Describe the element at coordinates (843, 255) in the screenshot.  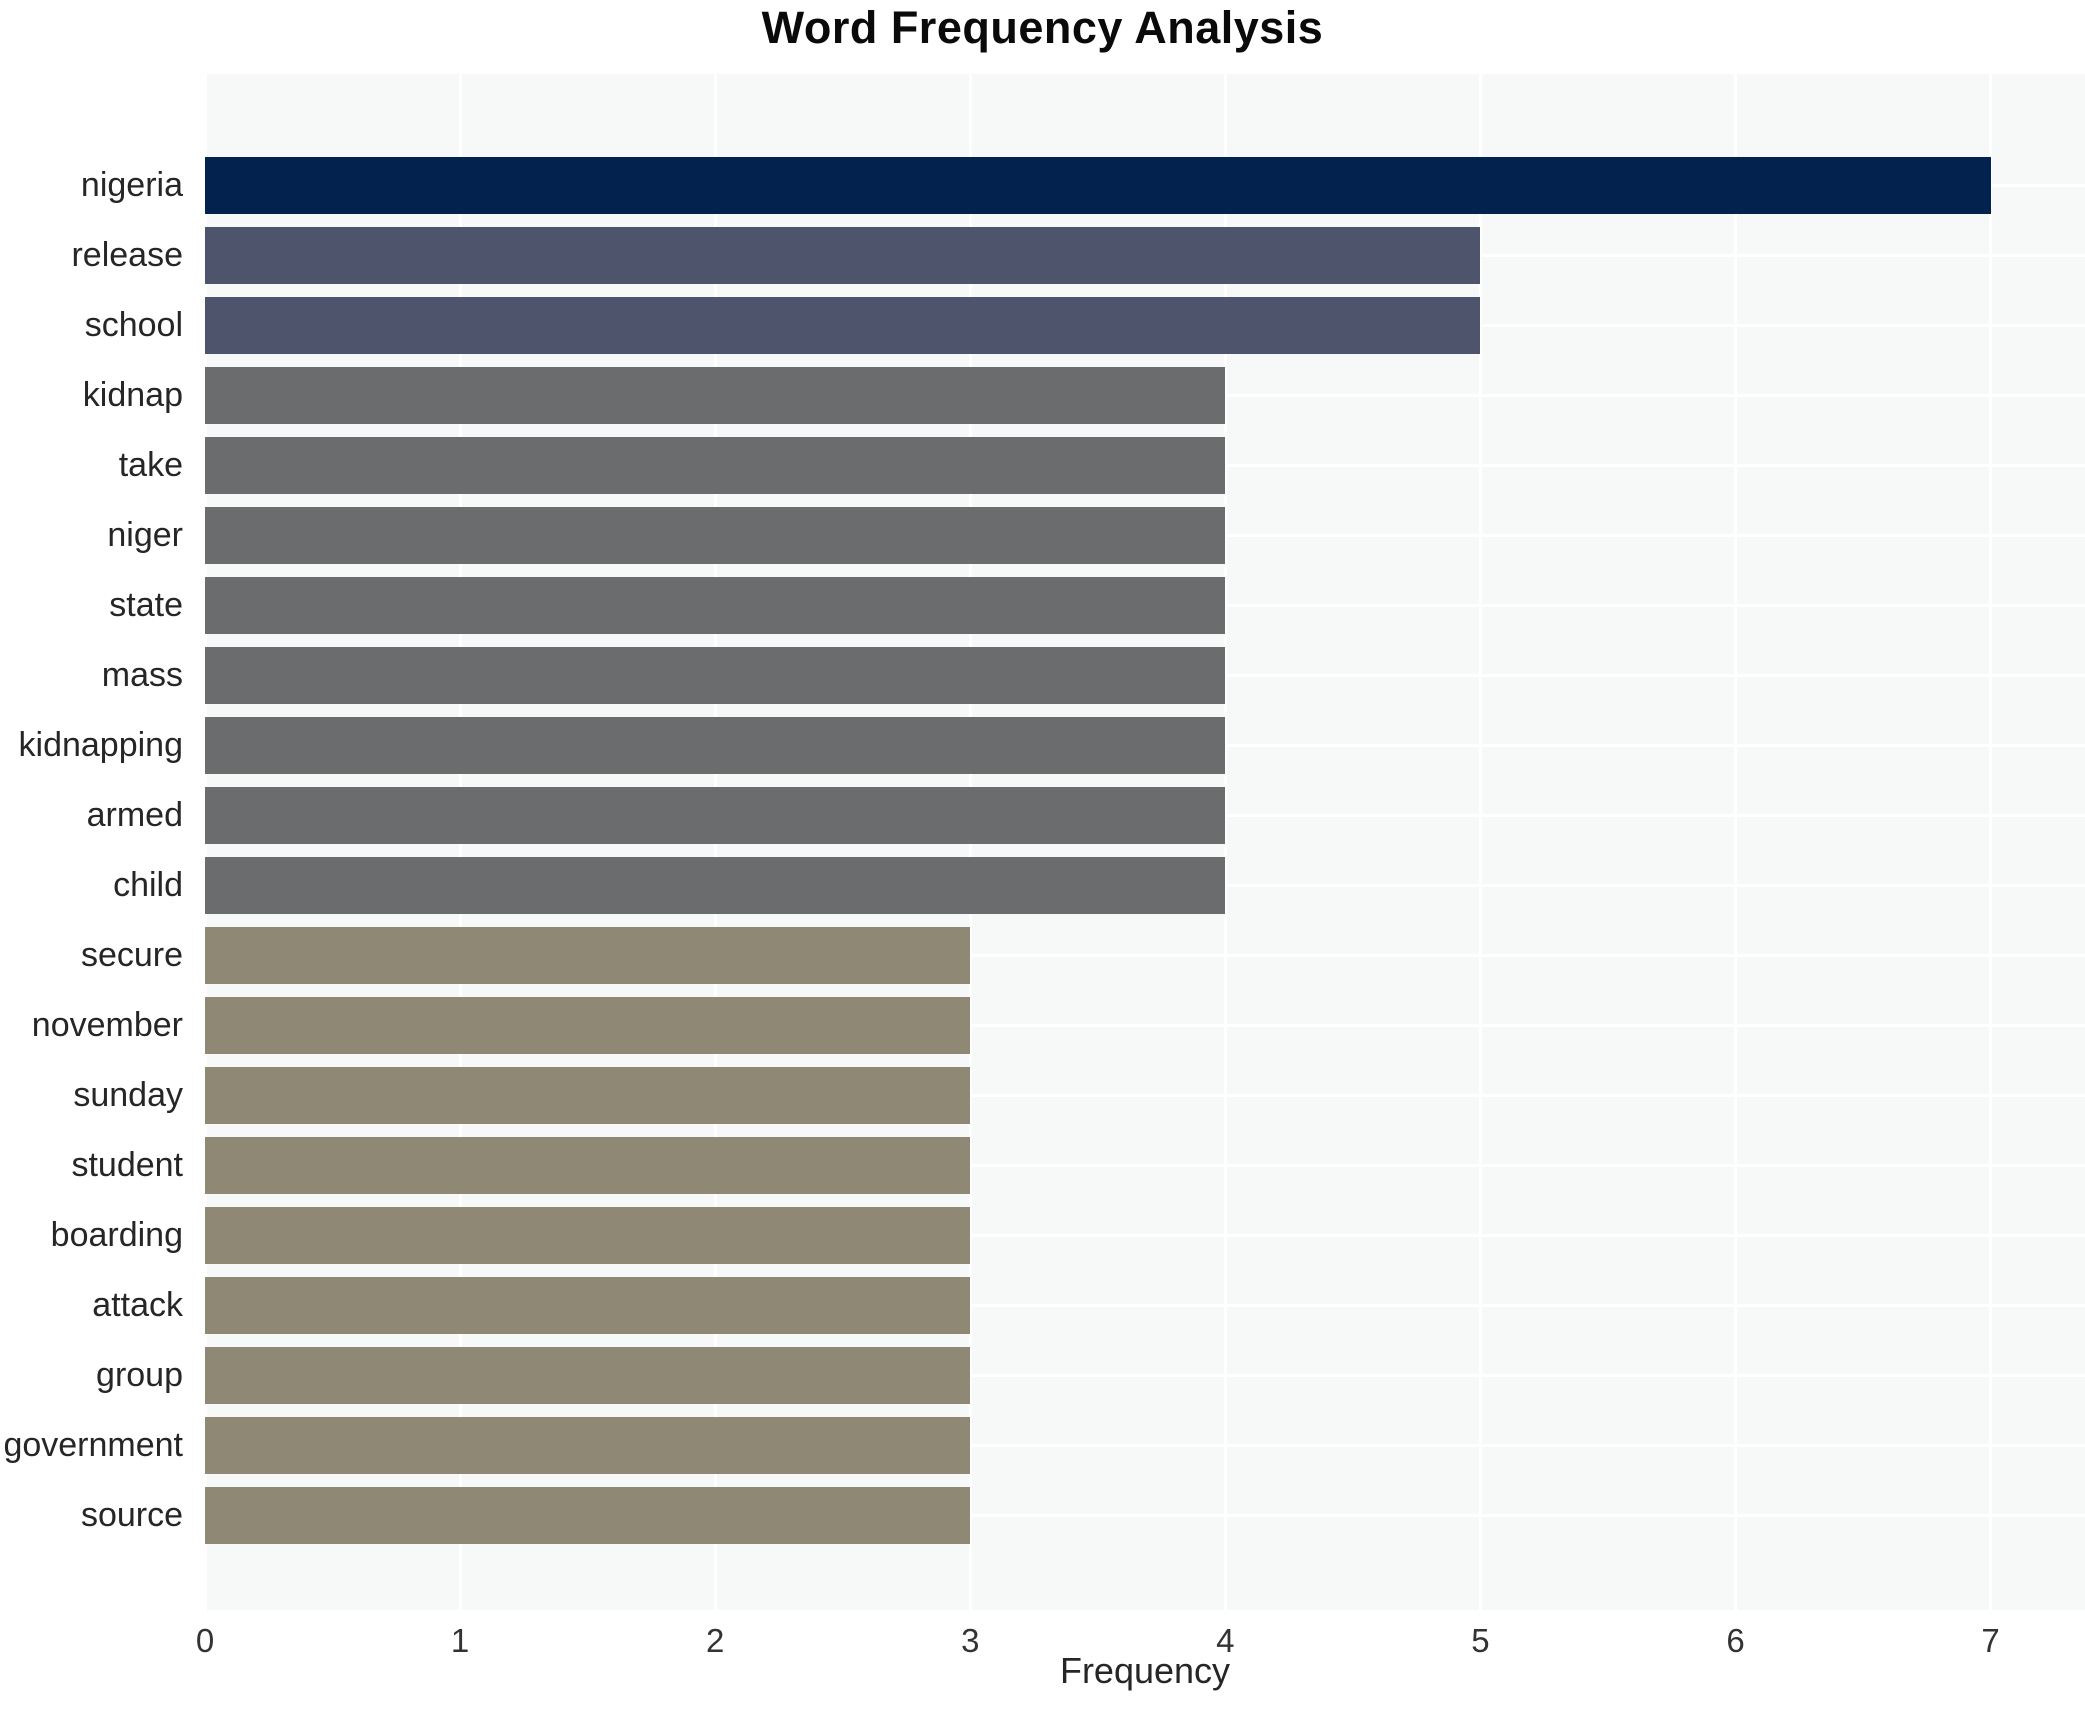
I see `bar-release` at that location.